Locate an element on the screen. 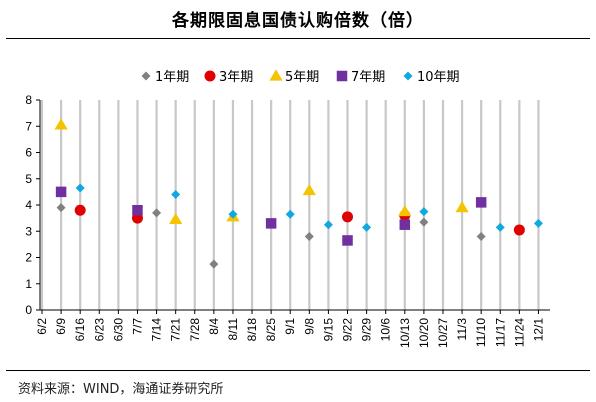 The width and height of the screenshot is (596, 402). y-tick-label: 0 is located at coordinates (28, 310).